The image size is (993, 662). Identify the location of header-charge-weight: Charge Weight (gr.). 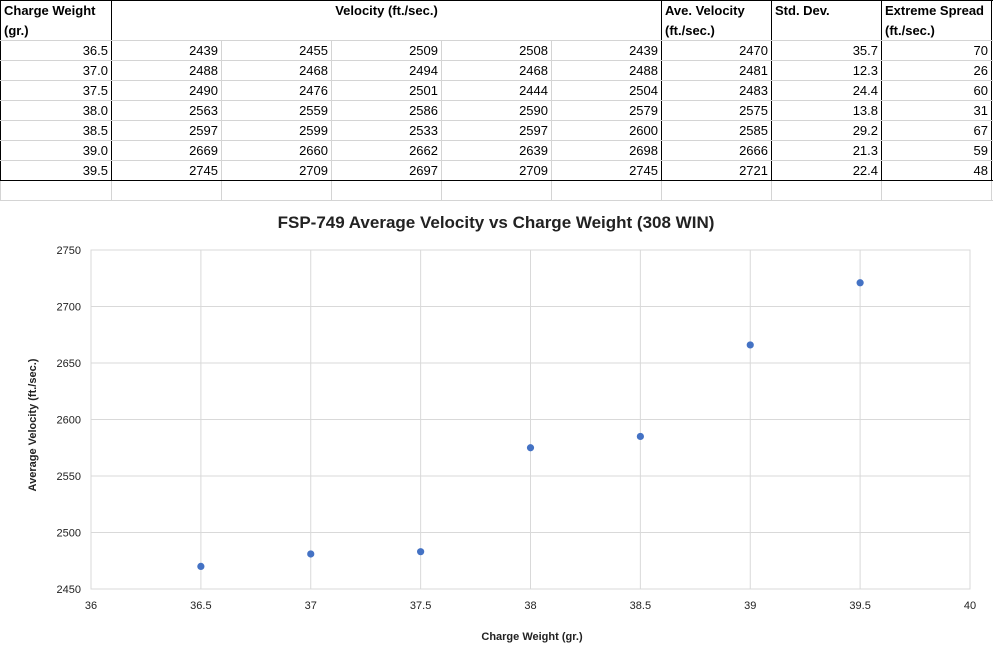
(56, 21).